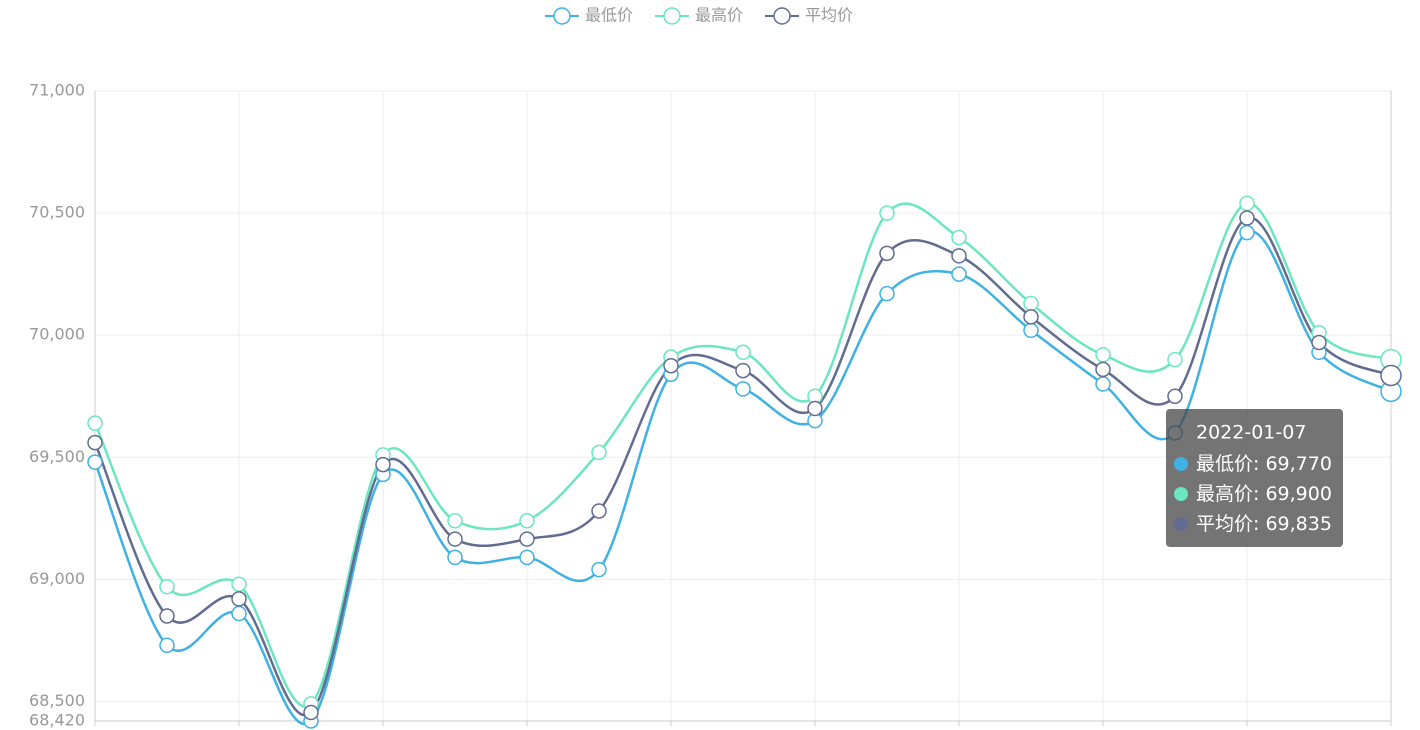 The width and height of the screenshot is (1420, 730). What do you see at coordinates (1224, 524) in the screenshot?
I see `tooltip-text: 平均价` at bounding box center [1224, 524].